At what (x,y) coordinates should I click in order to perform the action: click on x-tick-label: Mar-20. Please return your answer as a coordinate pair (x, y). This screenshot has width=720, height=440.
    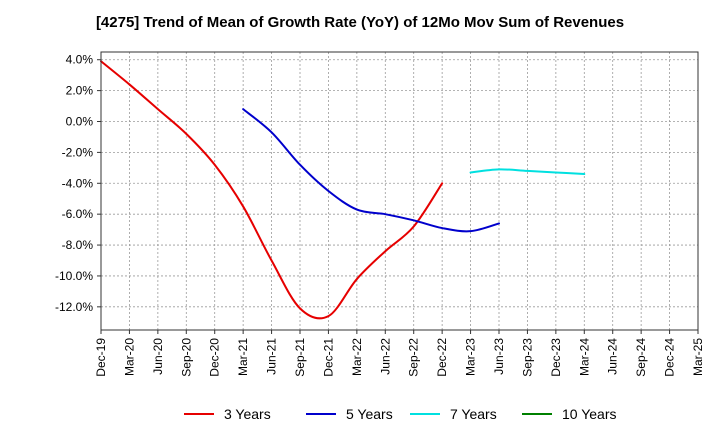
    Looking at the image, I should click on (129, 357).